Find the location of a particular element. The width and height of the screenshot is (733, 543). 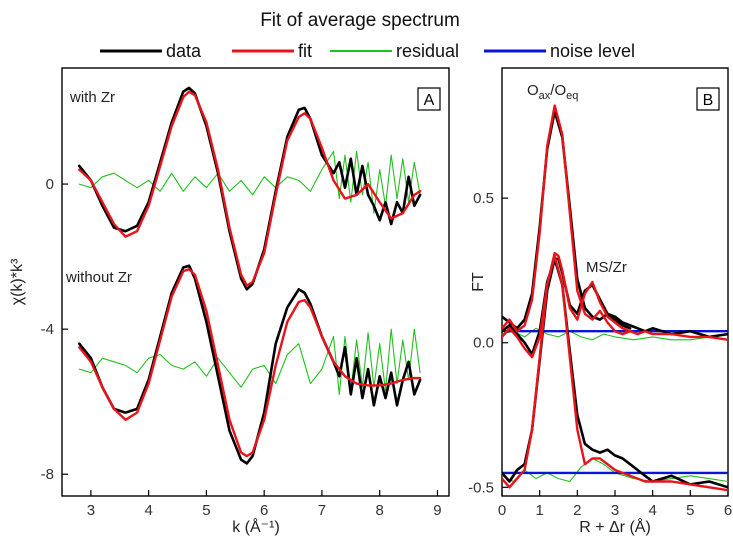

a-x-tick-label: 6 is located at coordinates (264, 510).